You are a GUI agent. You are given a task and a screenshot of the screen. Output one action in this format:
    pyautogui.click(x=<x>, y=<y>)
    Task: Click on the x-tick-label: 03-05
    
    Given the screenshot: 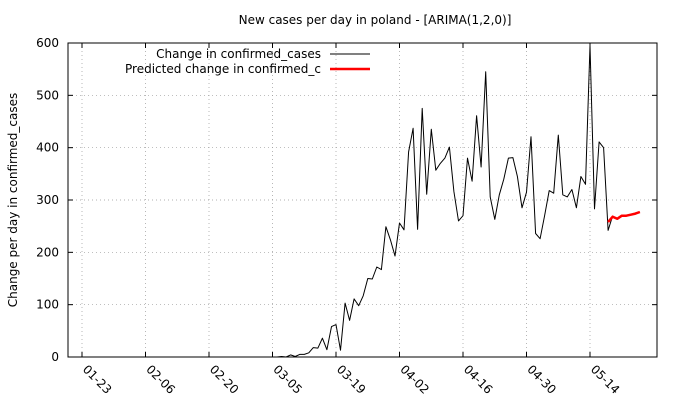 What is the action you would take?
    pyautogui.click(x=287, y=379)
    